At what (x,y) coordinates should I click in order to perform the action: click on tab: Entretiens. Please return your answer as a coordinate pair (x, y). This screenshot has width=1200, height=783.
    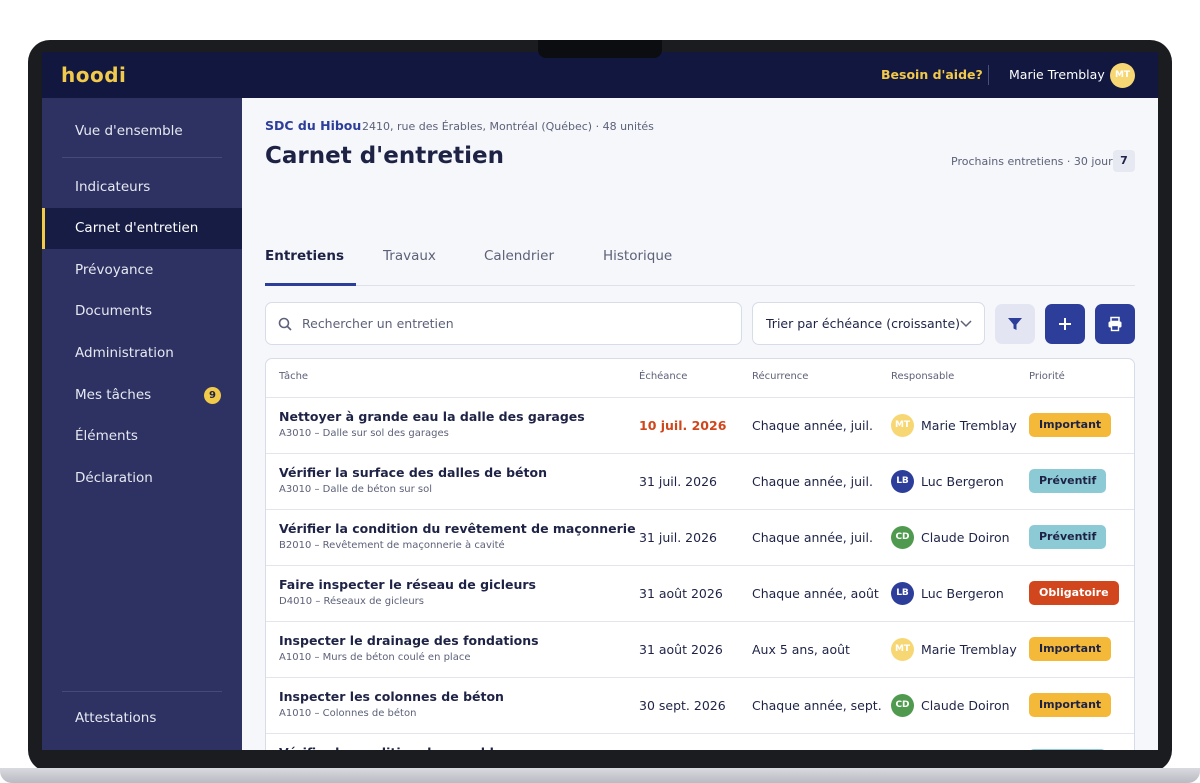
    Looking at the image, I should click on (304, 256).